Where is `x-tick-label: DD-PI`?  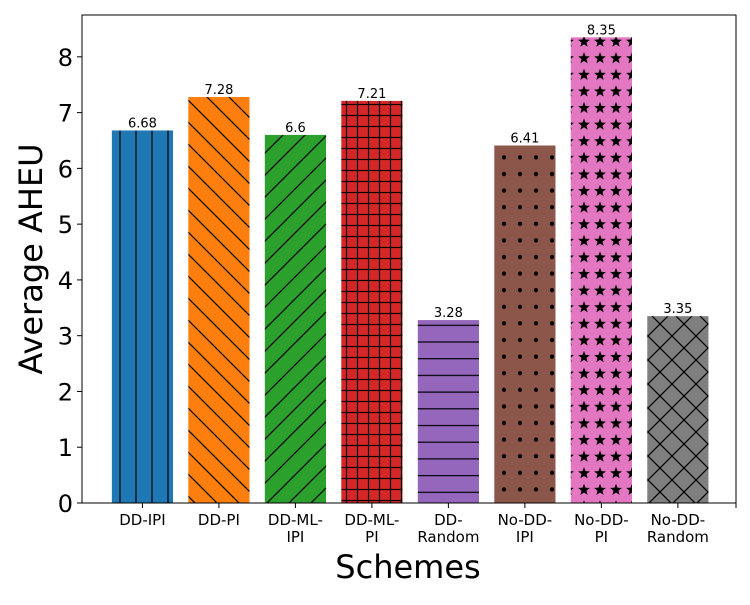
x-tick-label: DD-PI is located at coordinates (219, 520).